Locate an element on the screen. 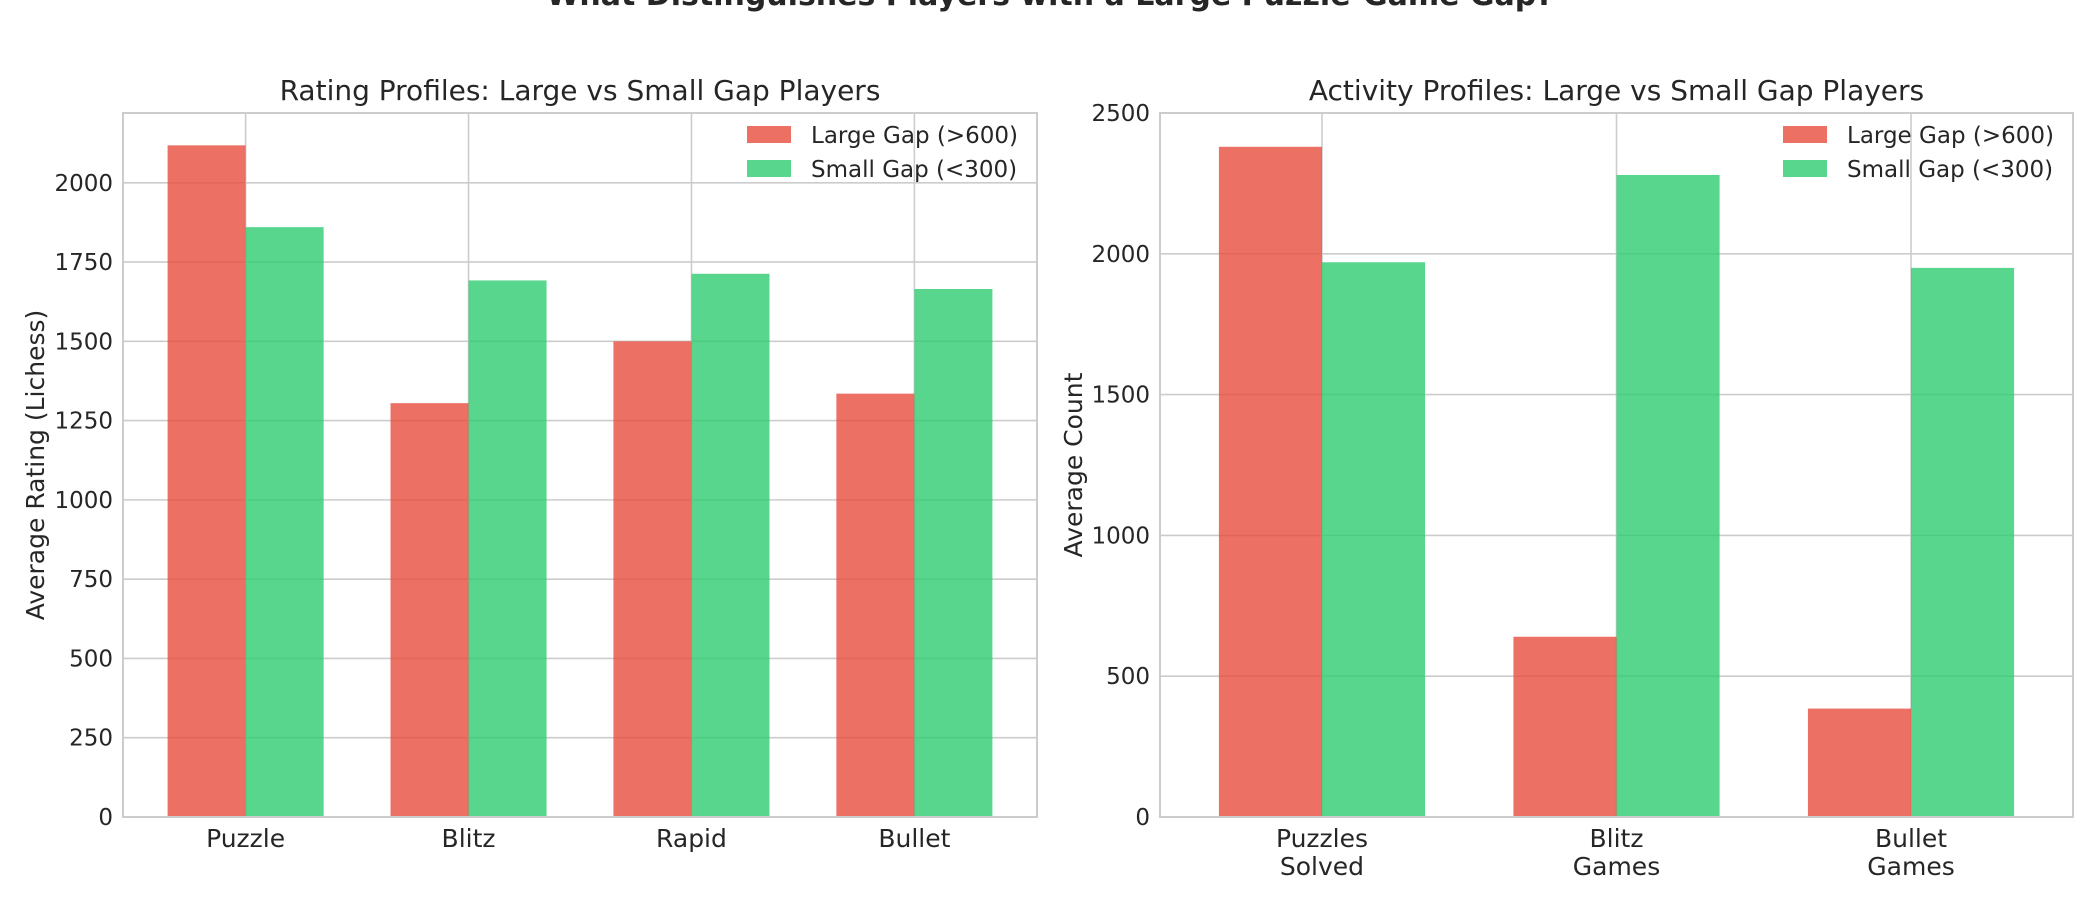 The height and width of the screenshot is (900, 2100). x-tick-label-line: Puzzle is located at coordinates (245, 838).